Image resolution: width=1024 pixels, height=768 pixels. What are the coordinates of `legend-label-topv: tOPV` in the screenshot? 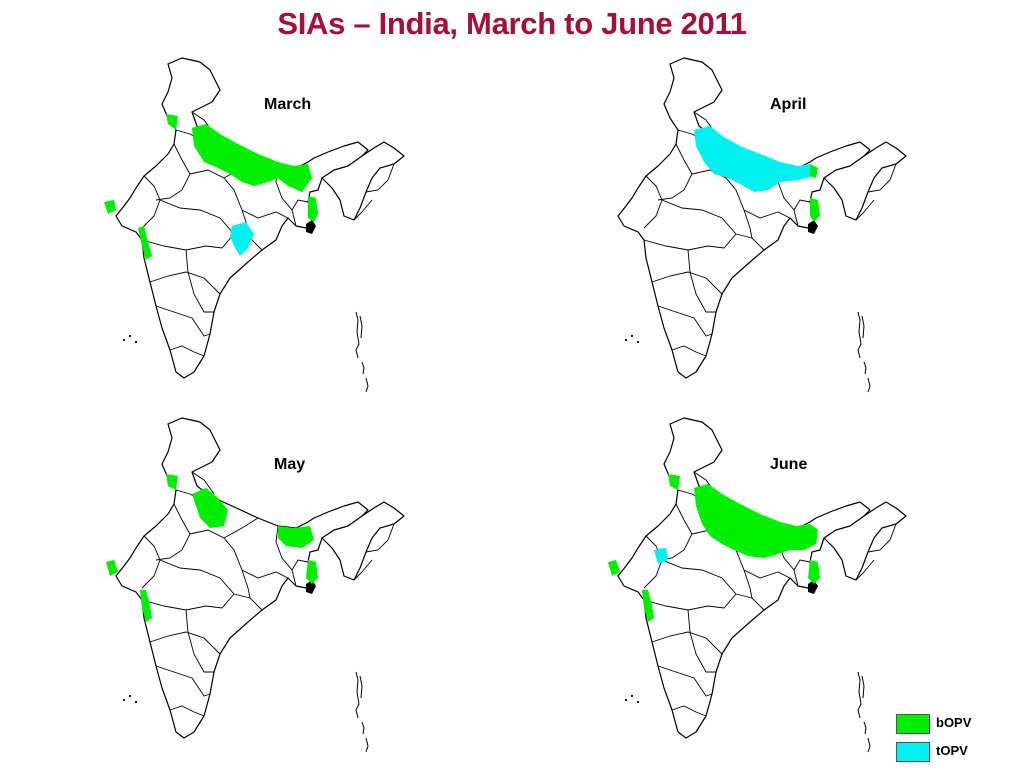 It's located at (952, 750).